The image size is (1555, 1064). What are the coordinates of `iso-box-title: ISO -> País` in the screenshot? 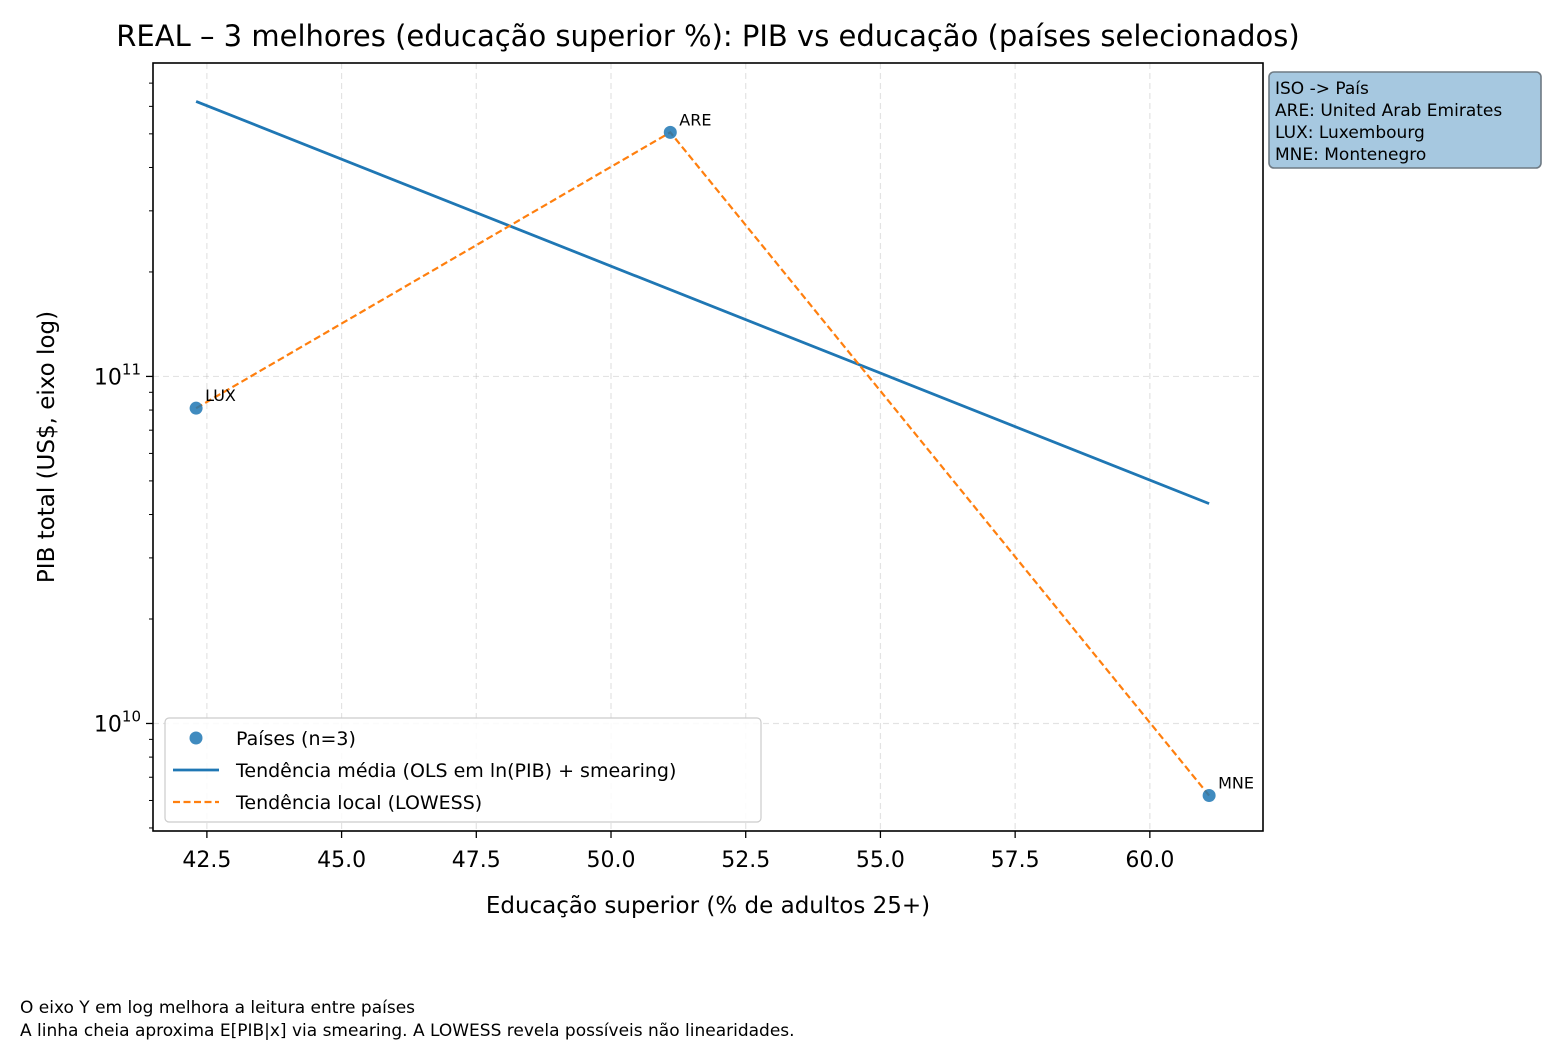 It's located at (1322, 89).